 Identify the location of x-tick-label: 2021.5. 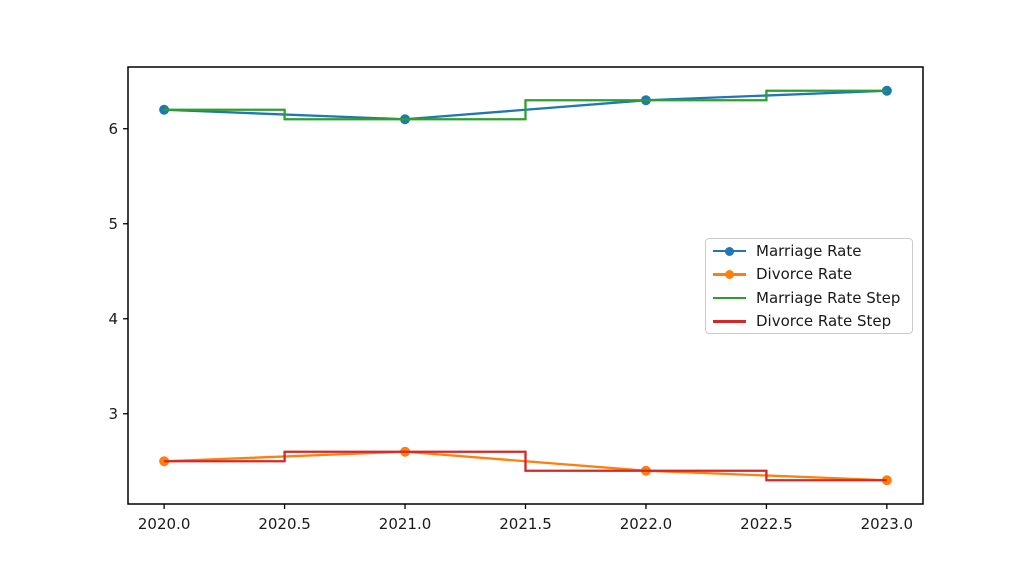
(525, 524).